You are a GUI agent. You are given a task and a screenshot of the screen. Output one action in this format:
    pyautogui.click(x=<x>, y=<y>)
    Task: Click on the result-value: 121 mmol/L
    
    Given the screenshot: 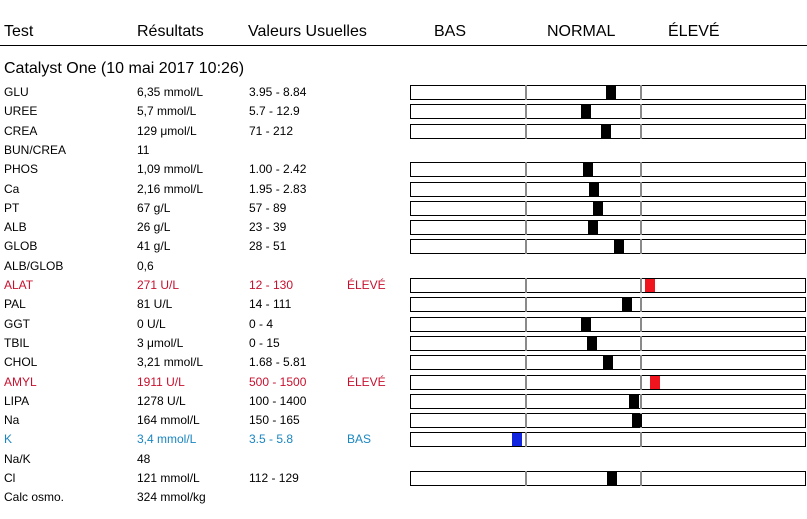 What is the action you would take?
    pyautogui.click(x=168, y=478)
    